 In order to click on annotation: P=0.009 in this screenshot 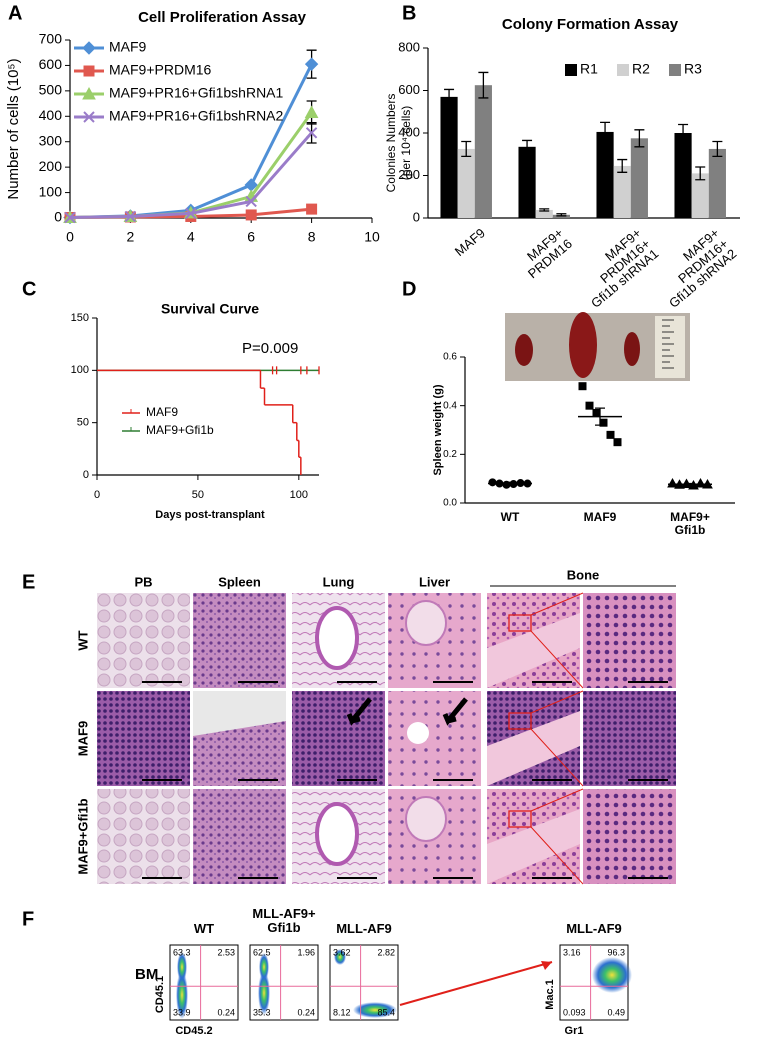, I will do `click(270, 348)`.